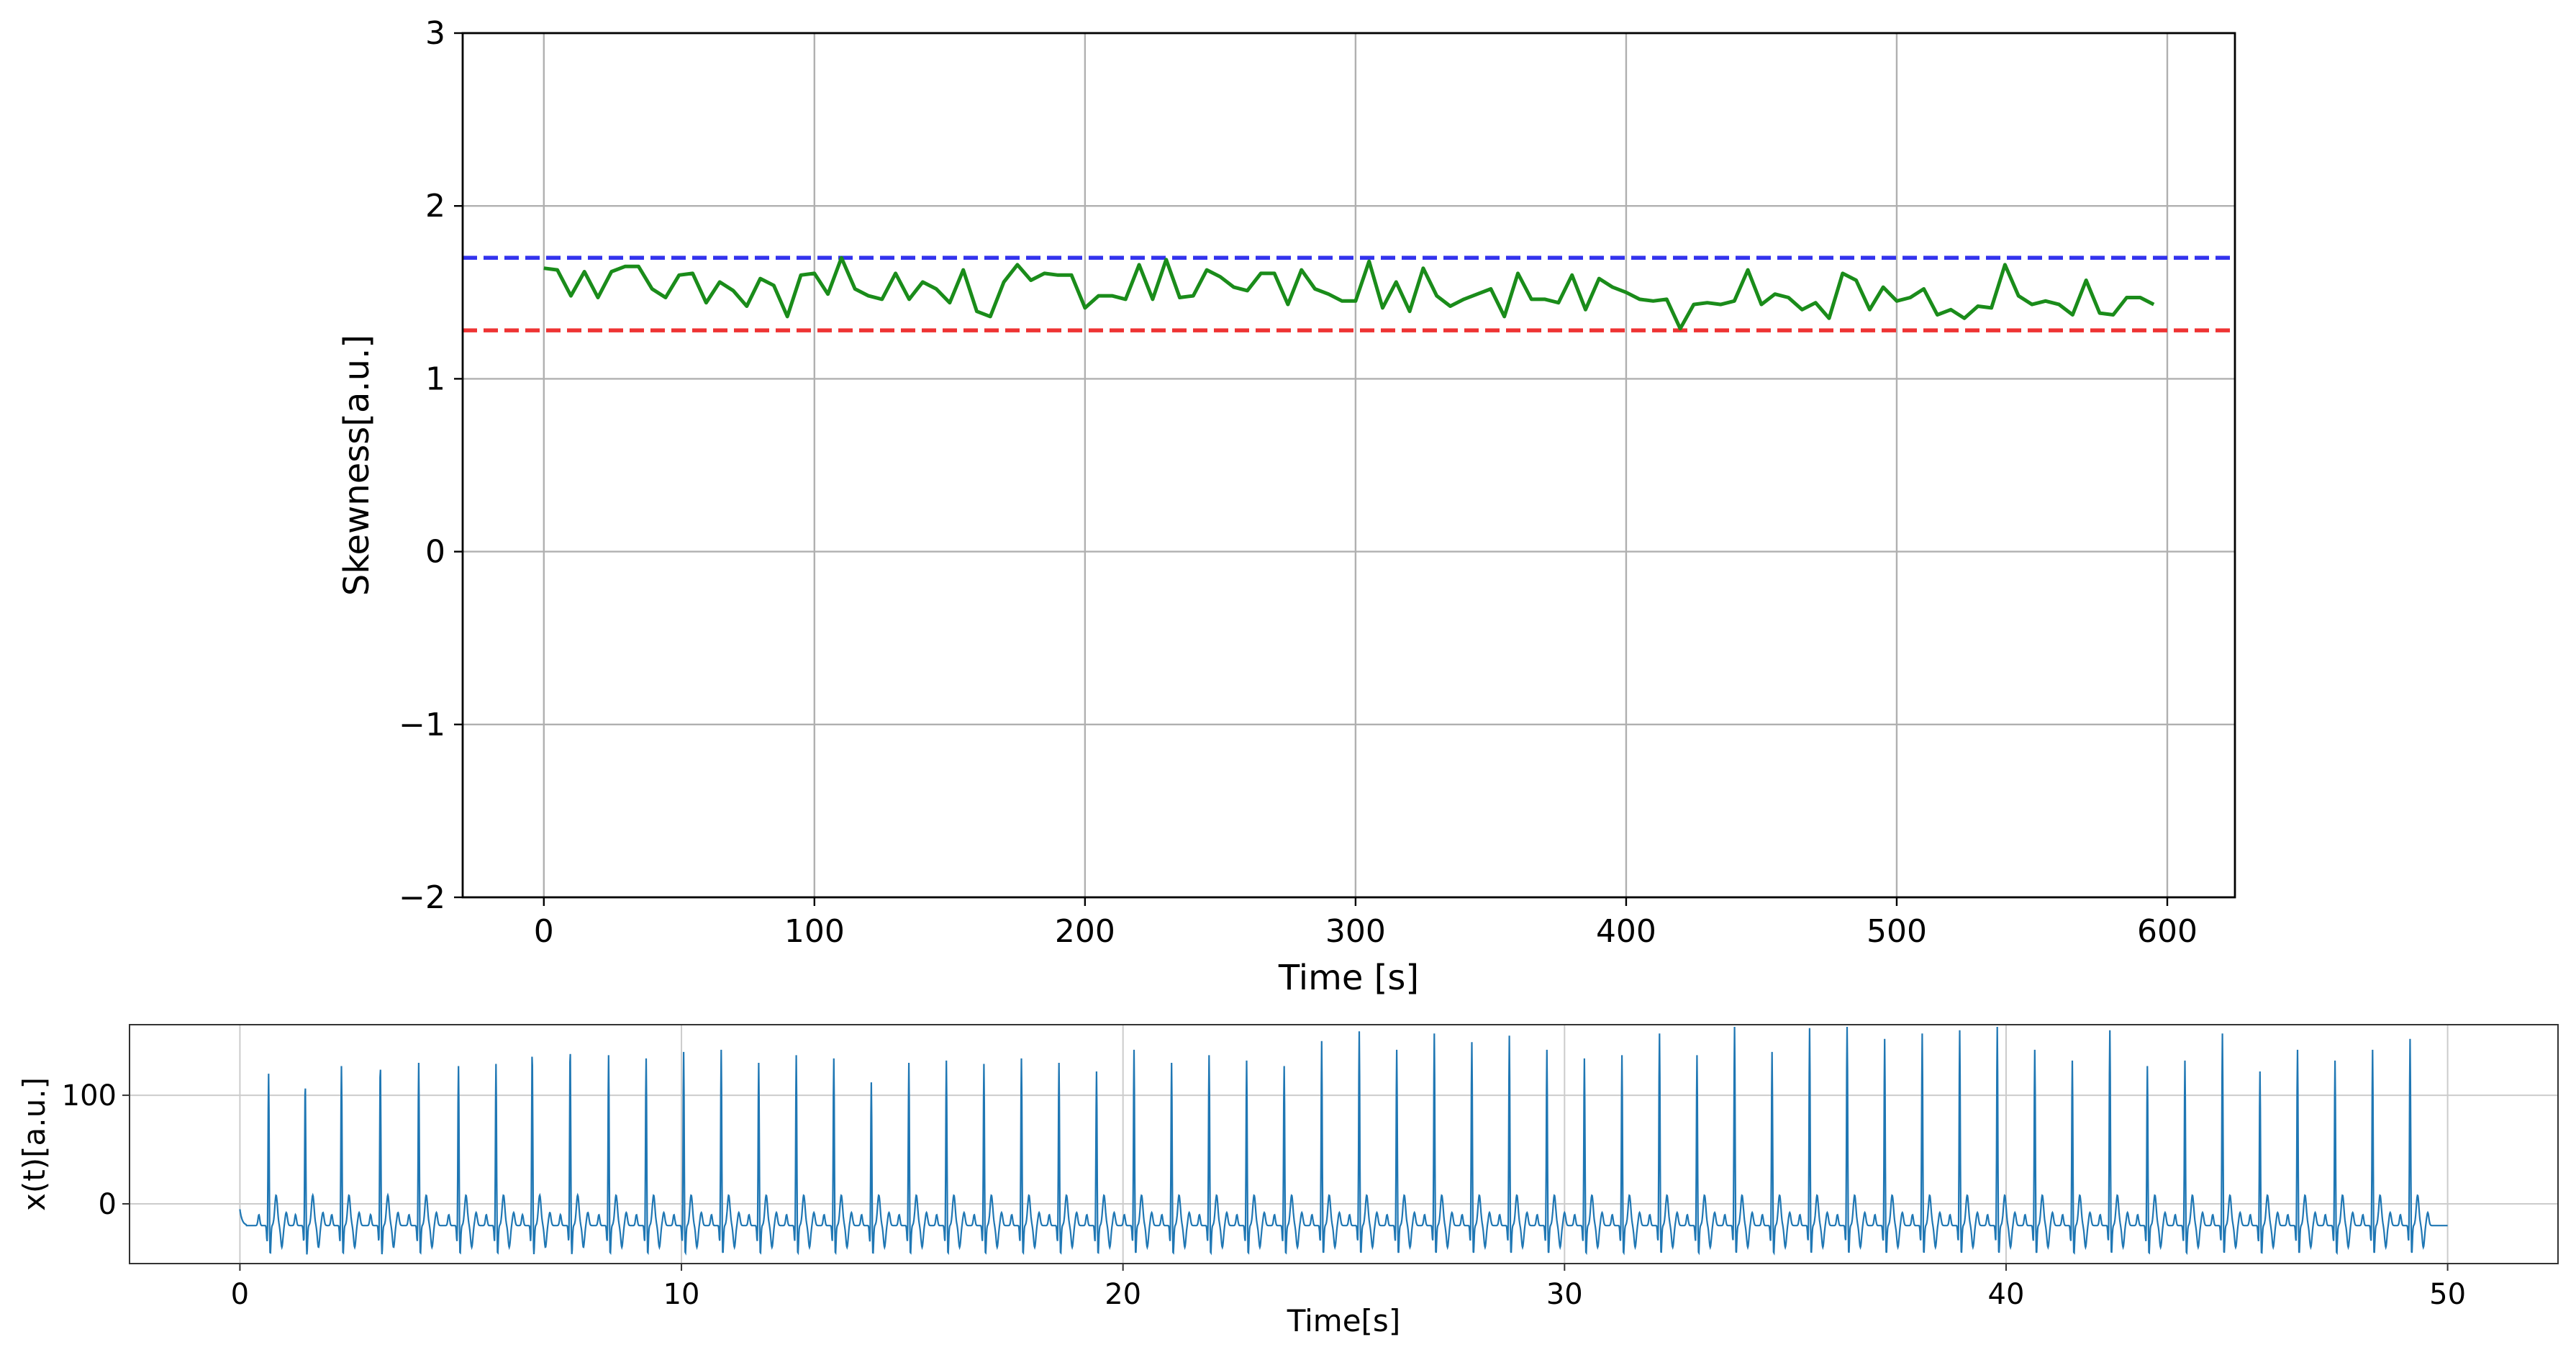  Describe the element at coordinates (1348, 978) in the screenshot. I see `x-axis-label: Time [s]` at that location.